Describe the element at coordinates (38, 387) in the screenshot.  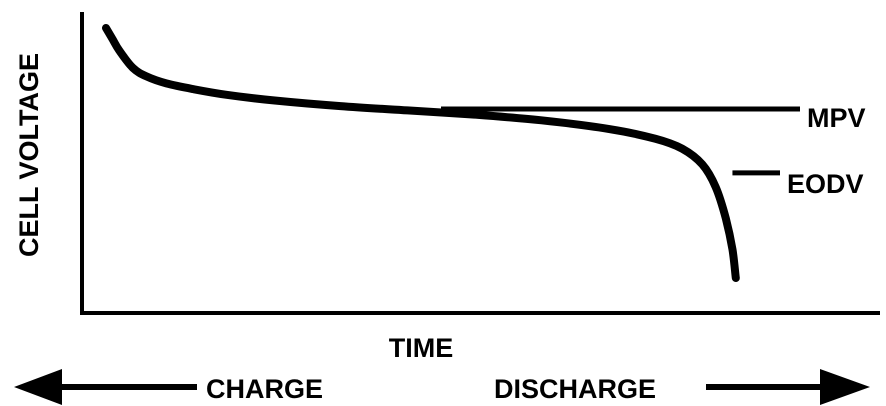
I see `charge-arrow-head` at that location.